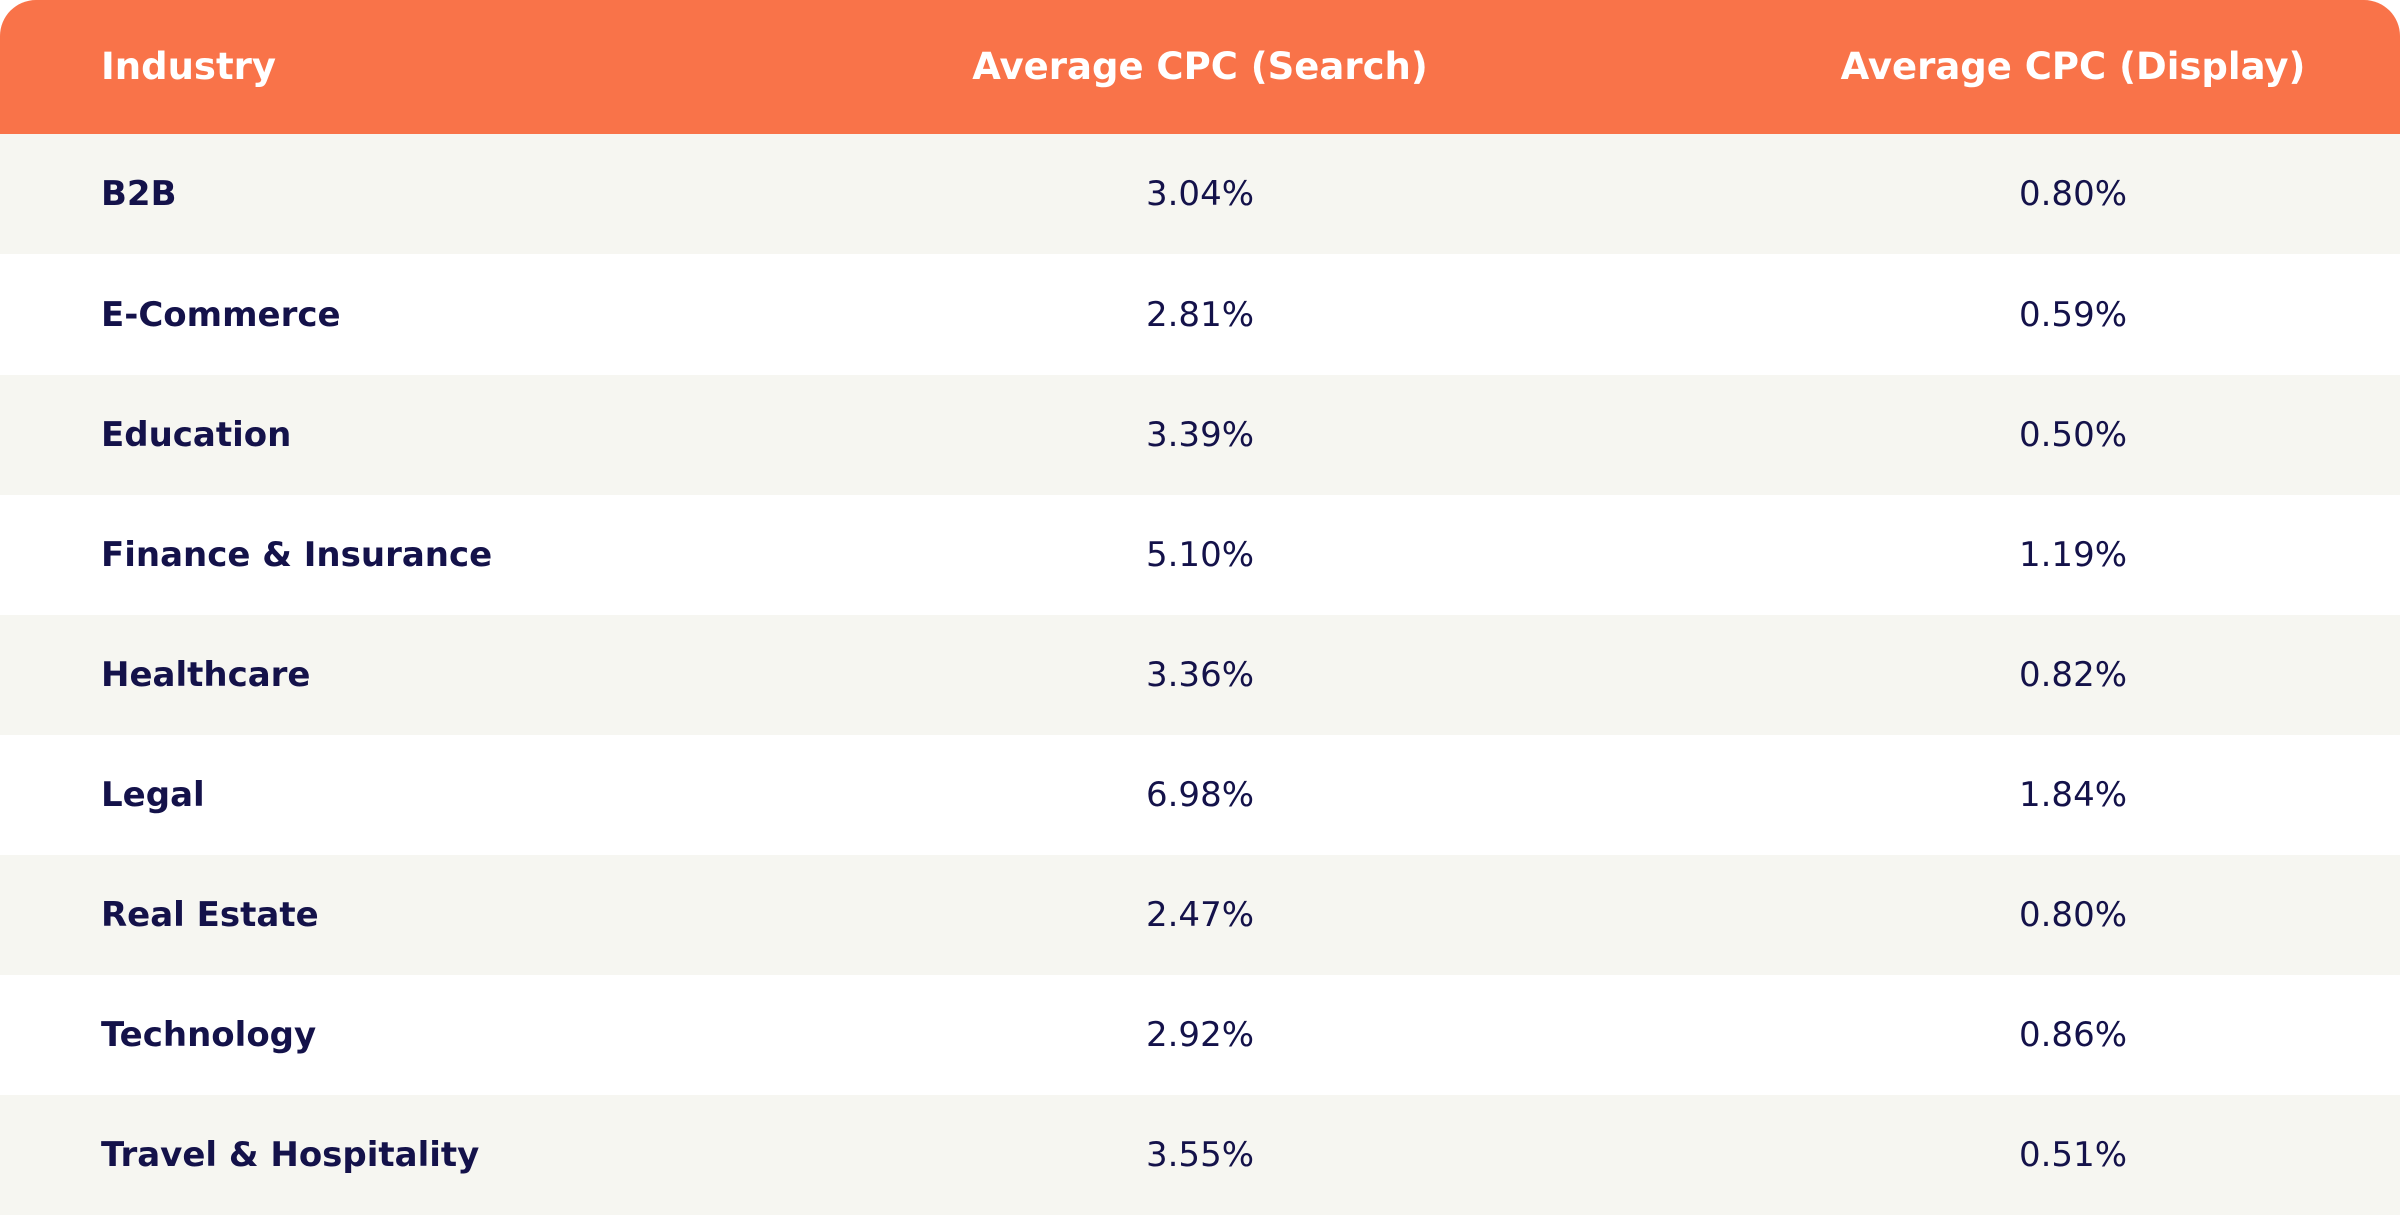  What do you see at coordinates (153, 795) in the screenshot?
I see `cell-industry: Legal` at bounding box center [153, 795].